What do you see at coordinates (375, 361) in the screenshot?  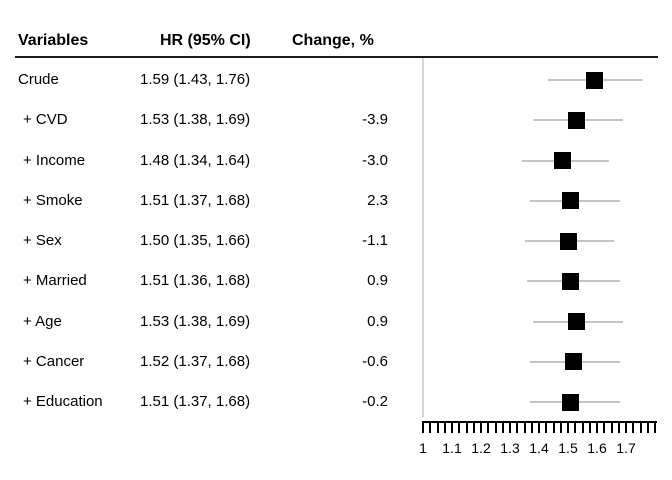 I see `row-change-value: -0.6` at bounding box center [375, 361].